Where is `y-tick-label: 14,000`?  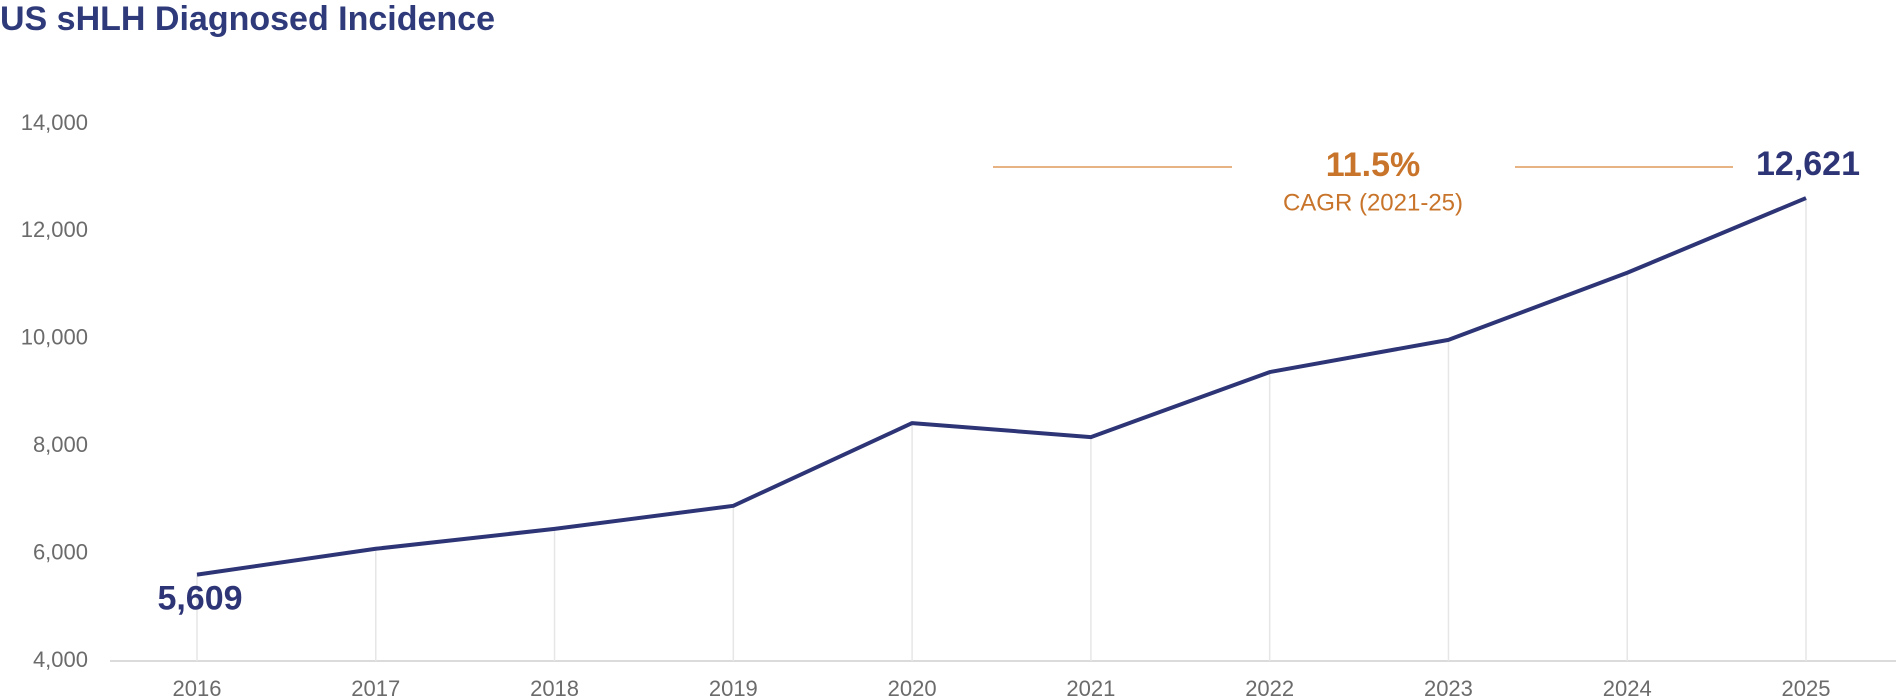 y-tick-label: 14,000 is located at coordinates (54, 122).